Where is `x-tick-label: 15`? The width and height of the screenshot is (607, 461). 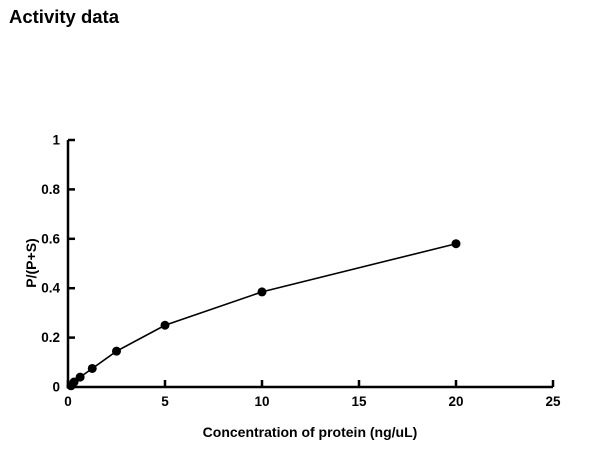 x-tick-label: 15 is located at coordinates (359, 401).